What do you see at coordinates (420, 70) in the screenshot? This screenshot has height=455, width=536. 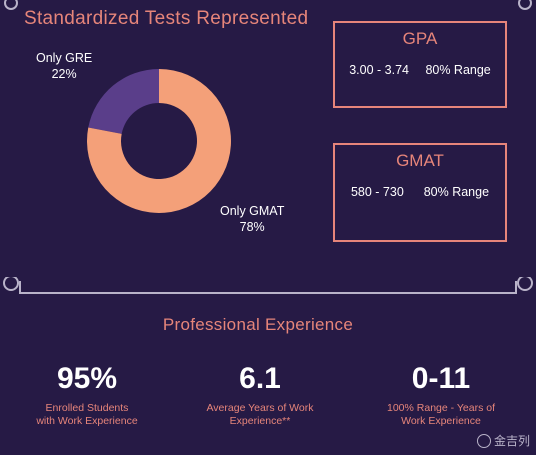 I see `gpa-box-row: 3.00 - 3.74 80% Range` at bounding box center [420, 70].